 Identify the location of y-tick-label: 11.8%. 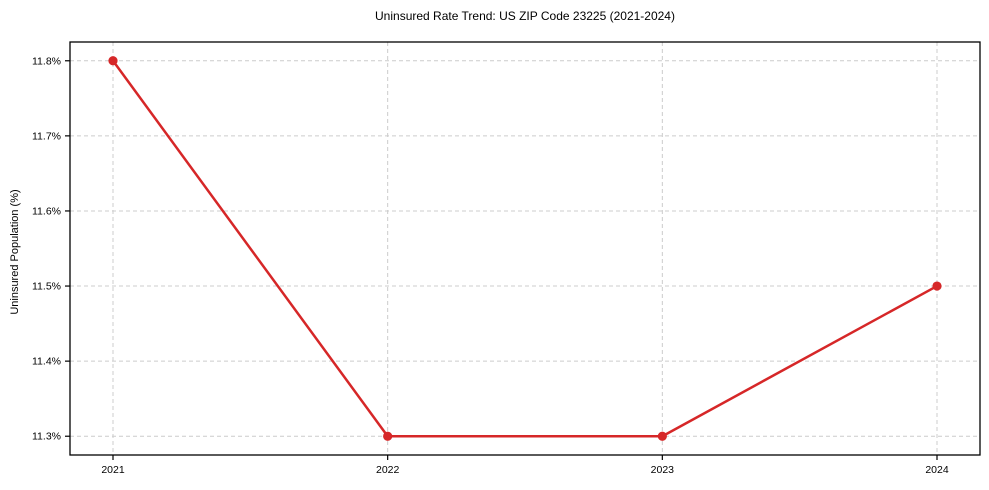
(46, 61).